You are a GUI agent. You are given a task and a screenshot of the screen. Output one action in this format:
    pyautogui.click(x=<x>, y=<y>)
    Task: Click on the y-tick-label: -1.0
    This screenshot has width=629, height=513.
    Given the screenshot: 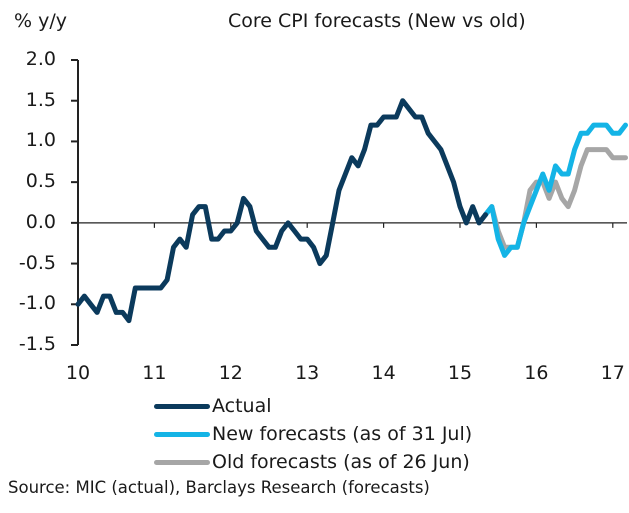 What is the action you would take?
    pyautogui.click(x=37, y=303)
    